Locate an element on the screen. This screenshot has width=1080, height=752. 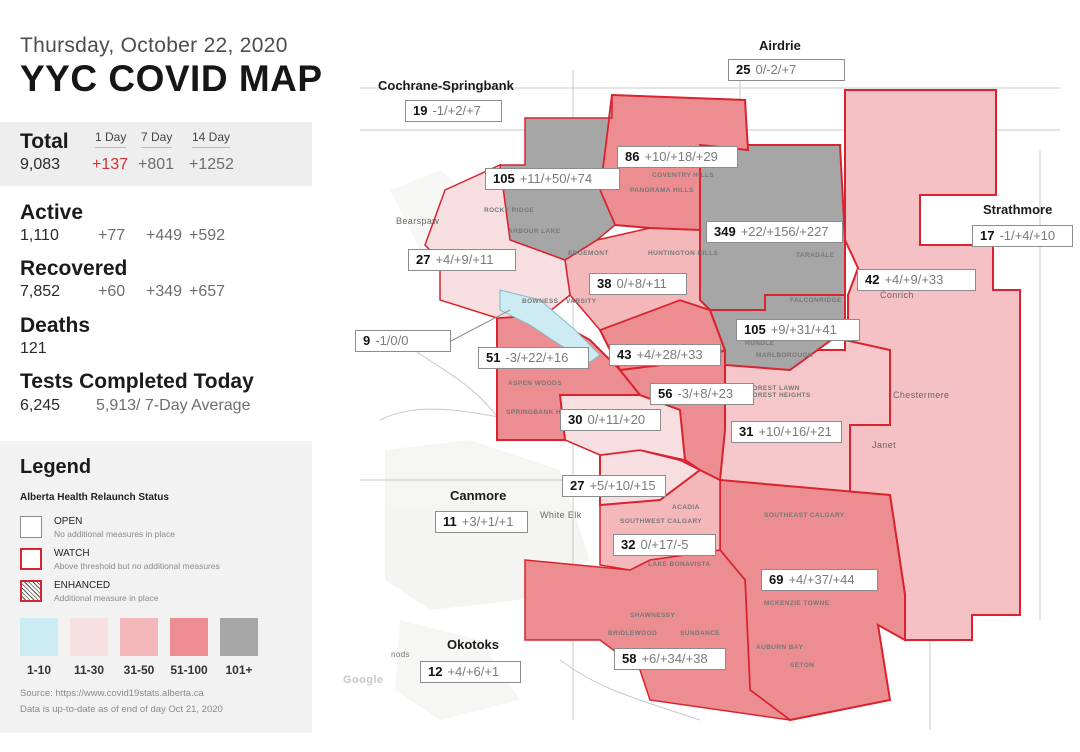
legend-subtitle: Alberta Health Relaunch Status is located at coordinates (94, 497).